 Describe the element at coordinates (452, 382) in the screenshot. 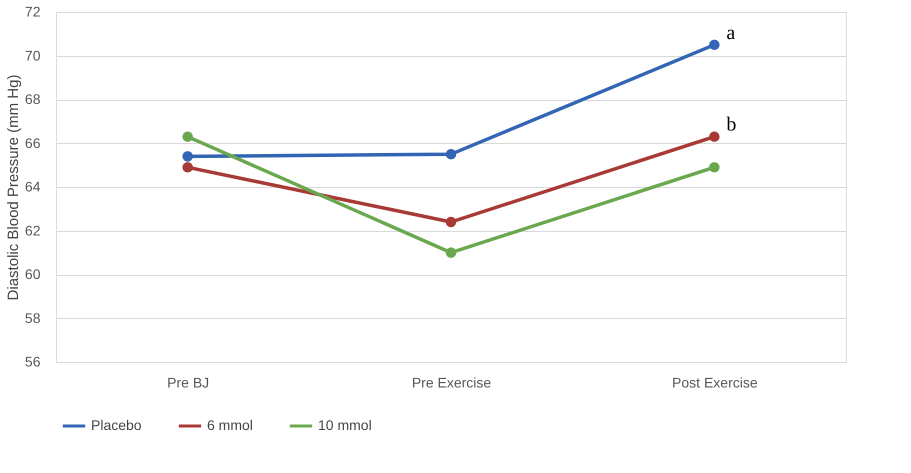

I see `x-tick-label: Pre Exercise` at that location.